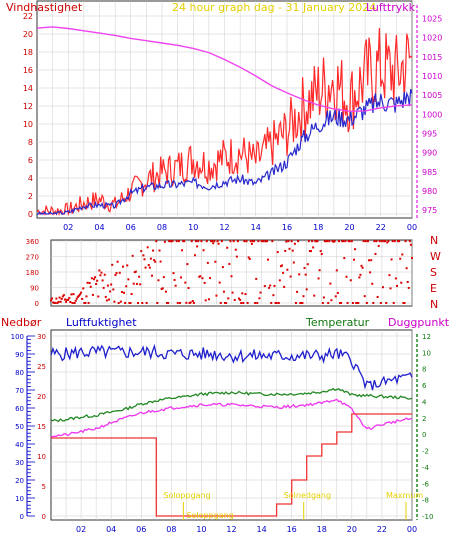 Image resolution: width=460 pixels, height=543 pixels. Describe the element at coordinates (274, 7) in the screenshot. I see `chart-title: 24 hour graph dag - 31 January 2024` at that location.